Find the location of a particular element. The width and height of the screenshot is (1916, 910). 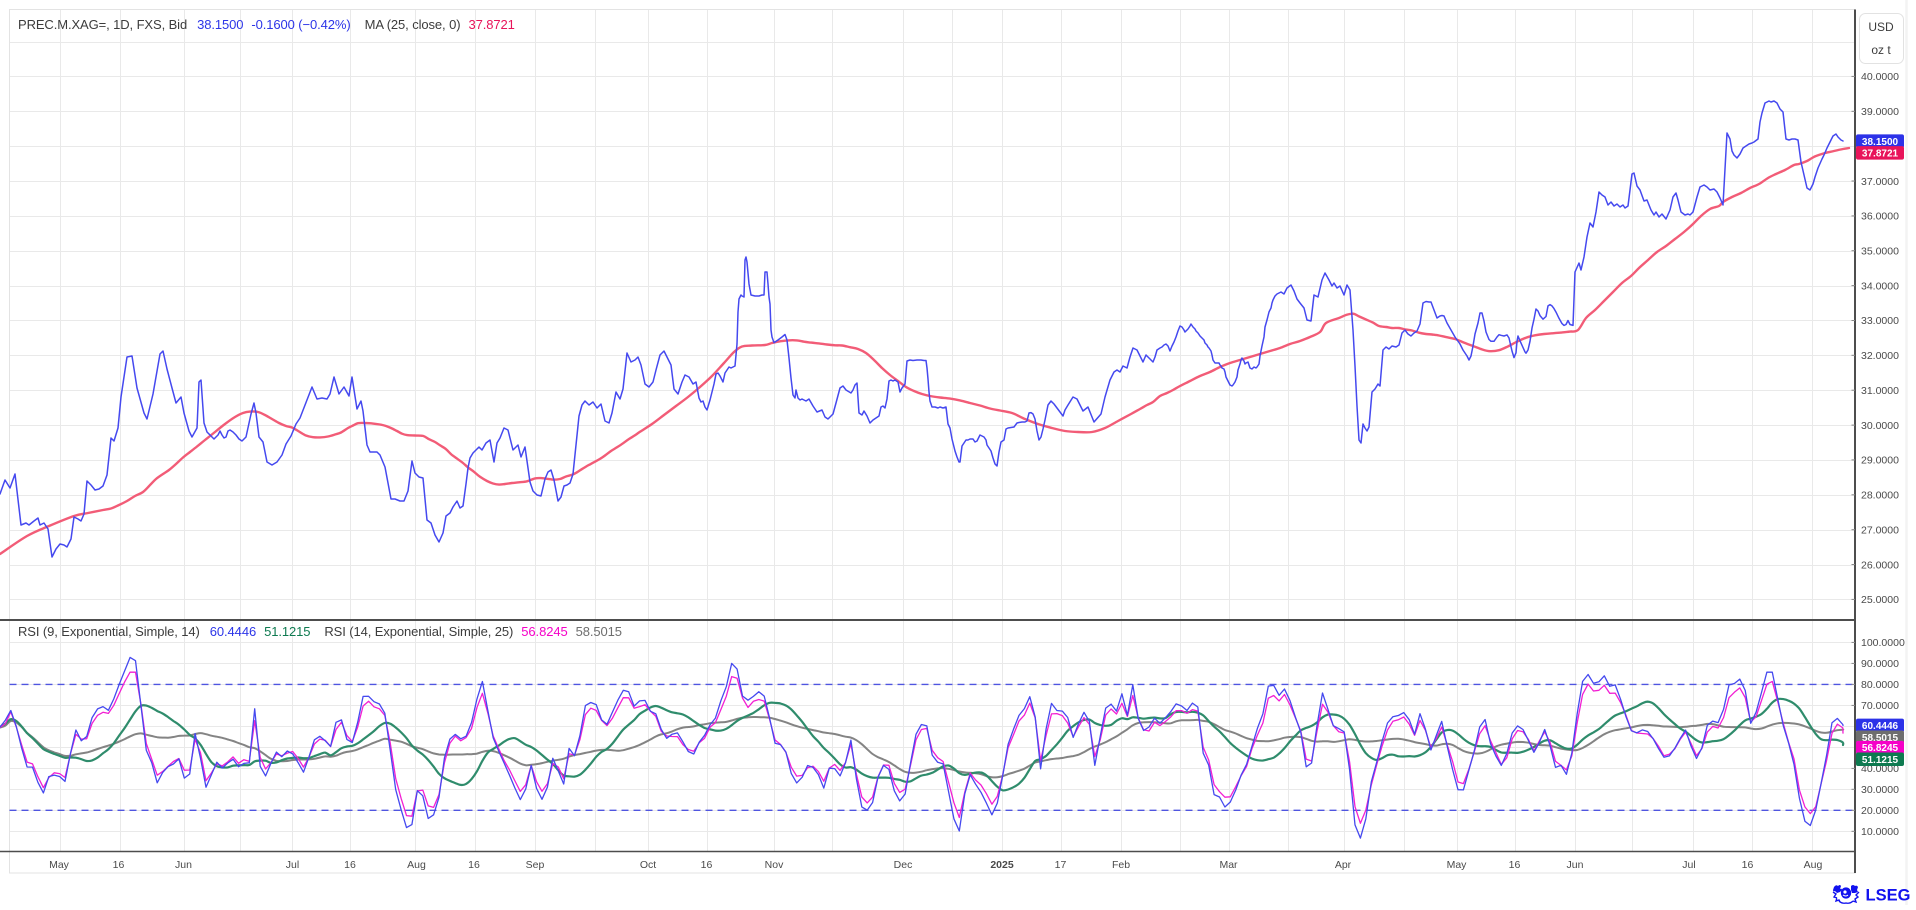

svg-text: LSEG is located at coordinates (1888, 896).